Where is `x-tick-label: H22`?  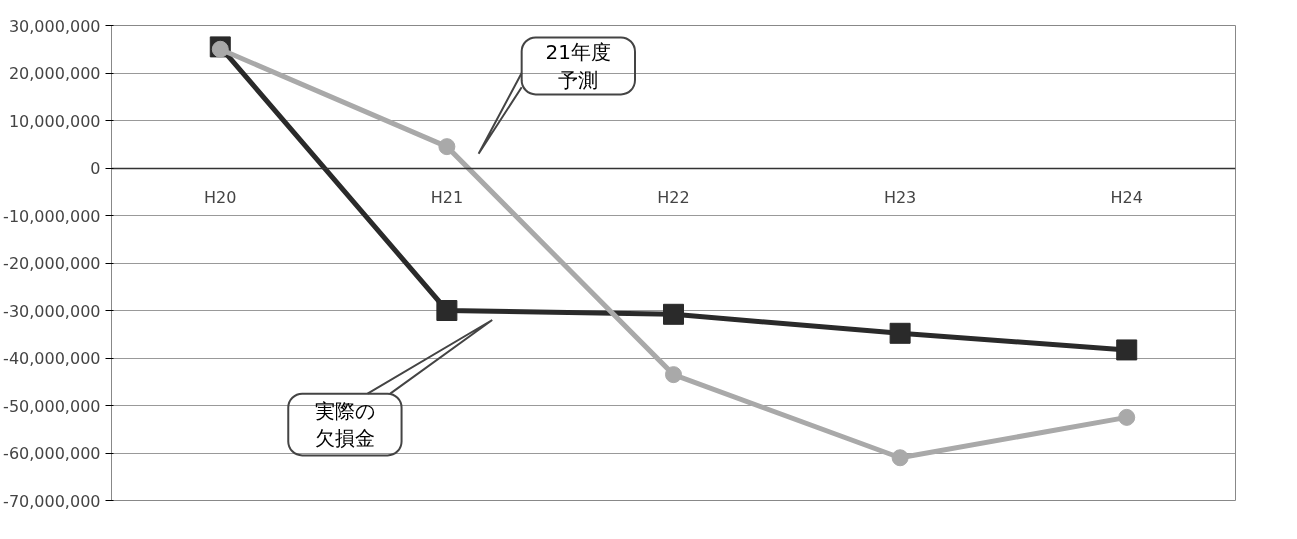
x-tick-label: H22 is located at coordinates (673, 197).